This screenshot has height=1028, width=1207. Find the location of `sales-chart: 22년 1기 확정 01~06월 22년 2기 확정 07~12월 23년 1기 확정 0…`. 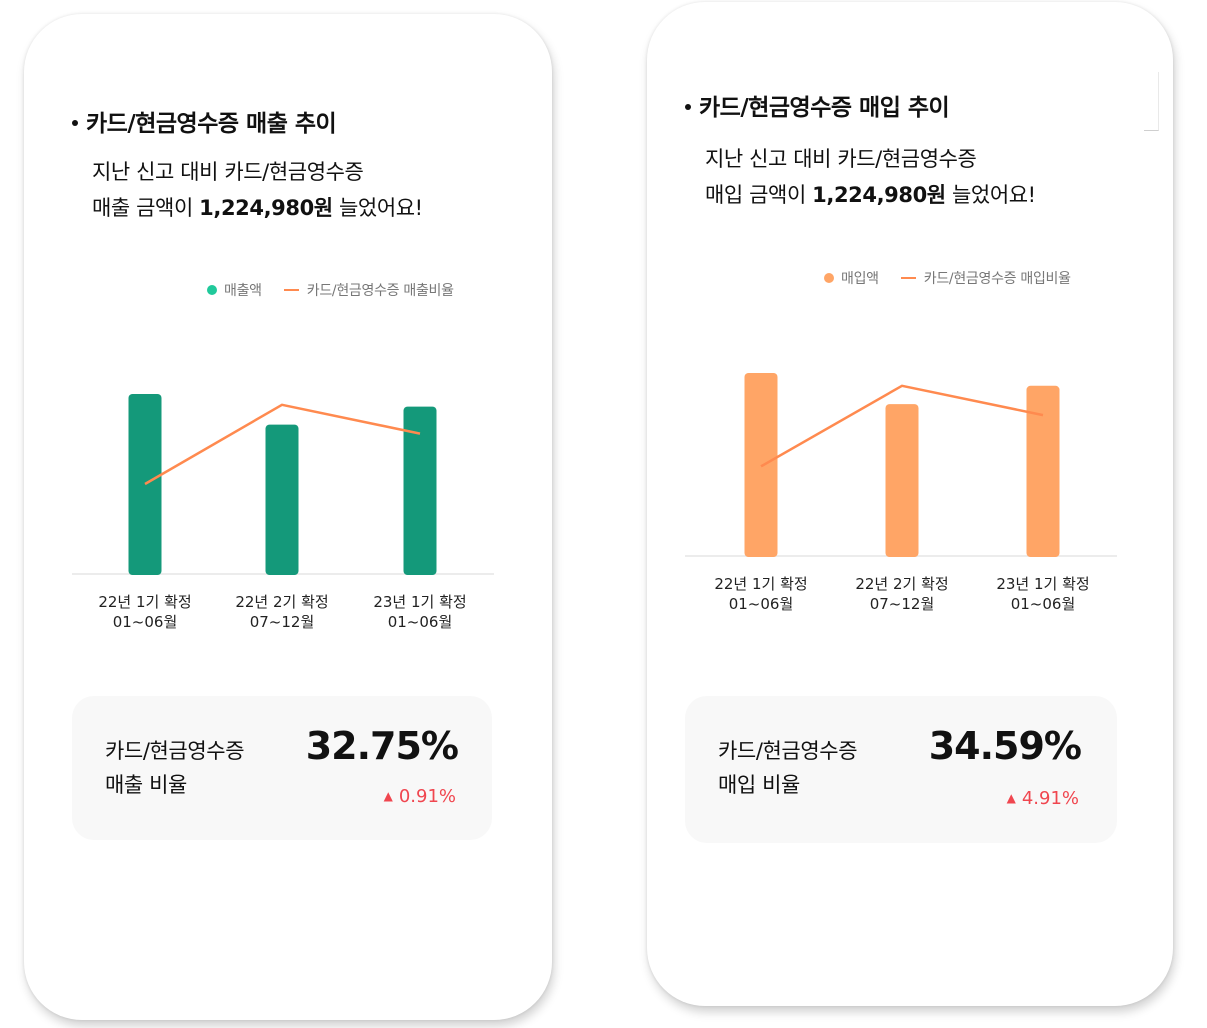

sales-chart: 22년 1기 확정 01~06월 22년 2기 확정 07~12월 23년 1기 확정 0… is located at coordinates (283, 512).